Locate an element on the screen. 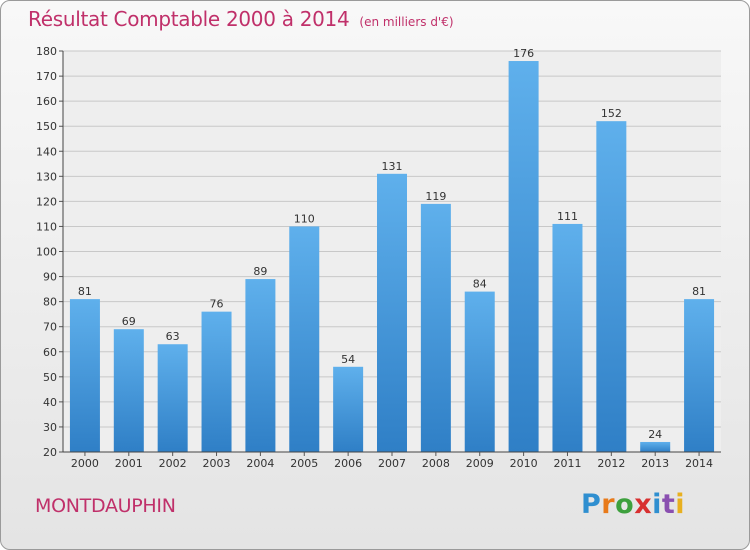 Image resolution: width=750 pixels, height=550 pixels. data-label: 111 is located at coordinates (567, 216).